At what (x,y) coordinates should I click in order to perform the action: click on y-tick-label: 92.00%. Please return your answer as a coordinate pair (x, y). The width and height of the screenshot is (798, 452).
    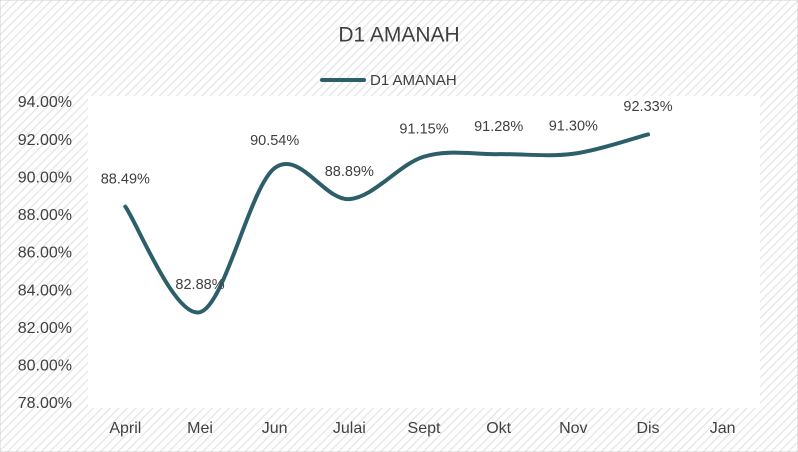
    Looking at the image, I should click on (45, 140).